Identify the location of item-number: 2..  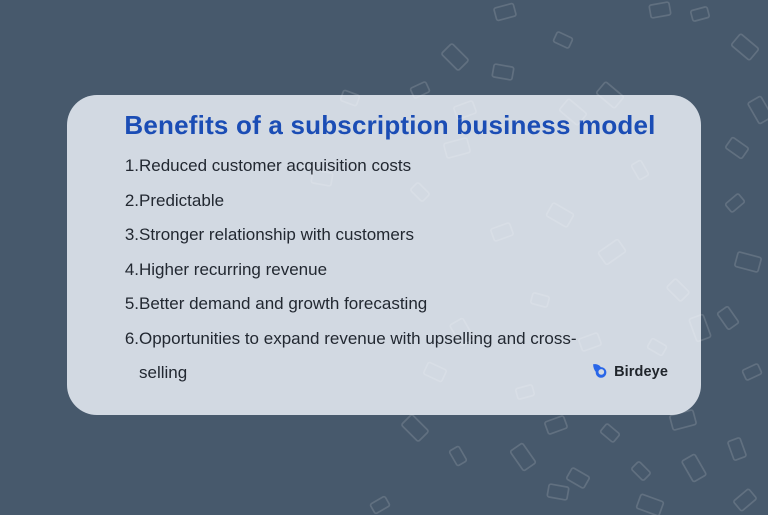
(131, 200).